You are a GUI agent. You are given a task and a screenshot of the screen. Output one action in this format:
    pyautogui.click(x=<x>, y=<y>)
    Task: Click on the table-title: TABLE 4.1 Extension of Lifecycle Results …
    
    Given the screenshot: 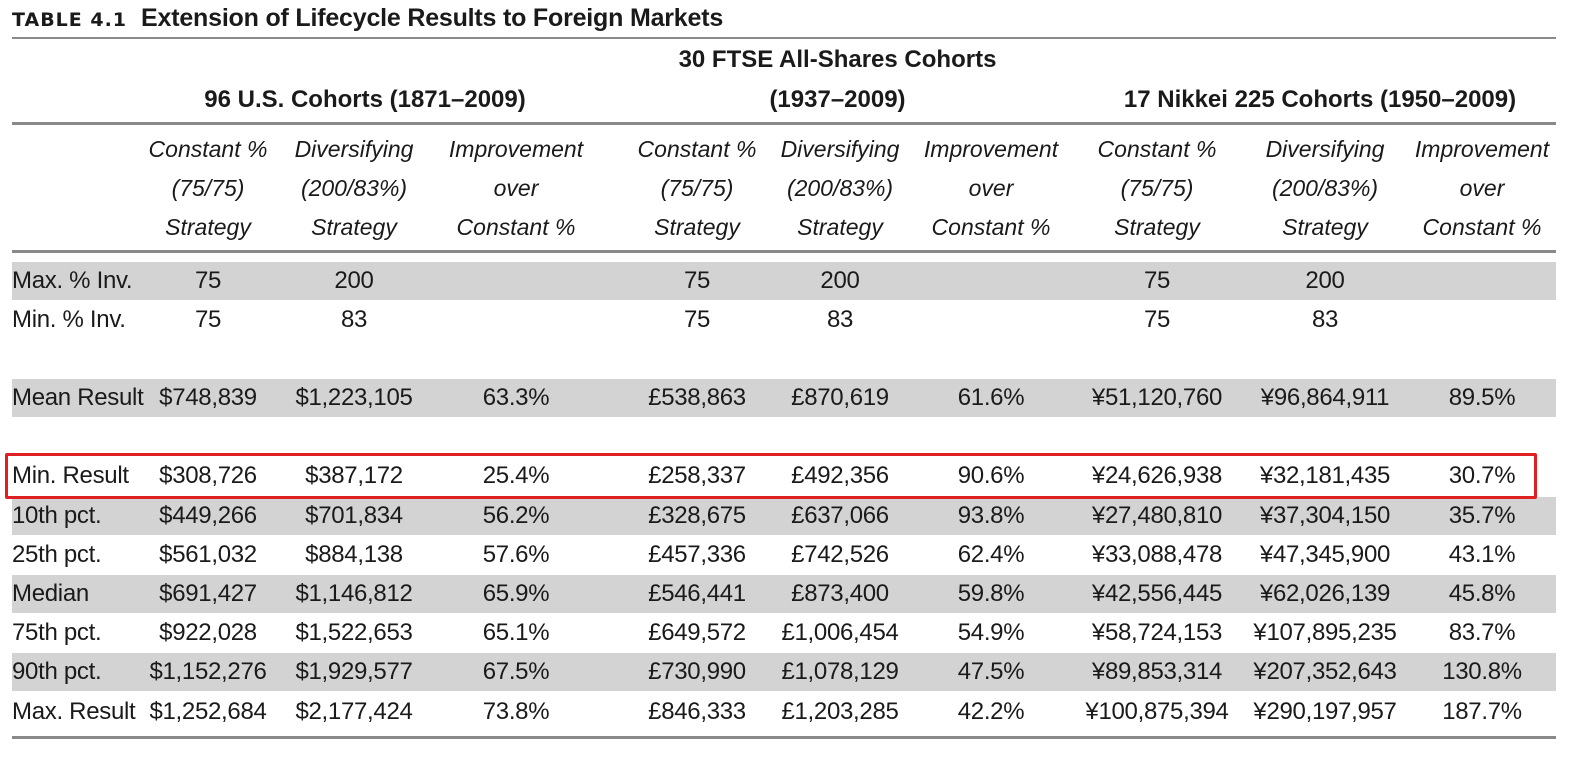 What is the action you would take?
    pyautogui.click(x=367, y=18)
    